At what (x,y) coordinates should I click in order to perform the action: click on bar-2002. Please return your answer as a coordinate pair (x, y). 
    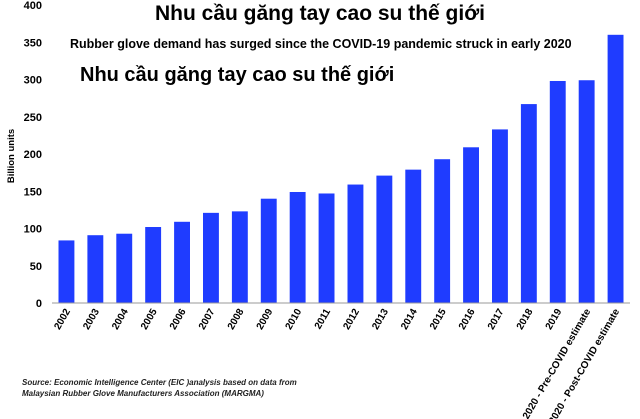
    Looking at the image, I should click on (66, 271).